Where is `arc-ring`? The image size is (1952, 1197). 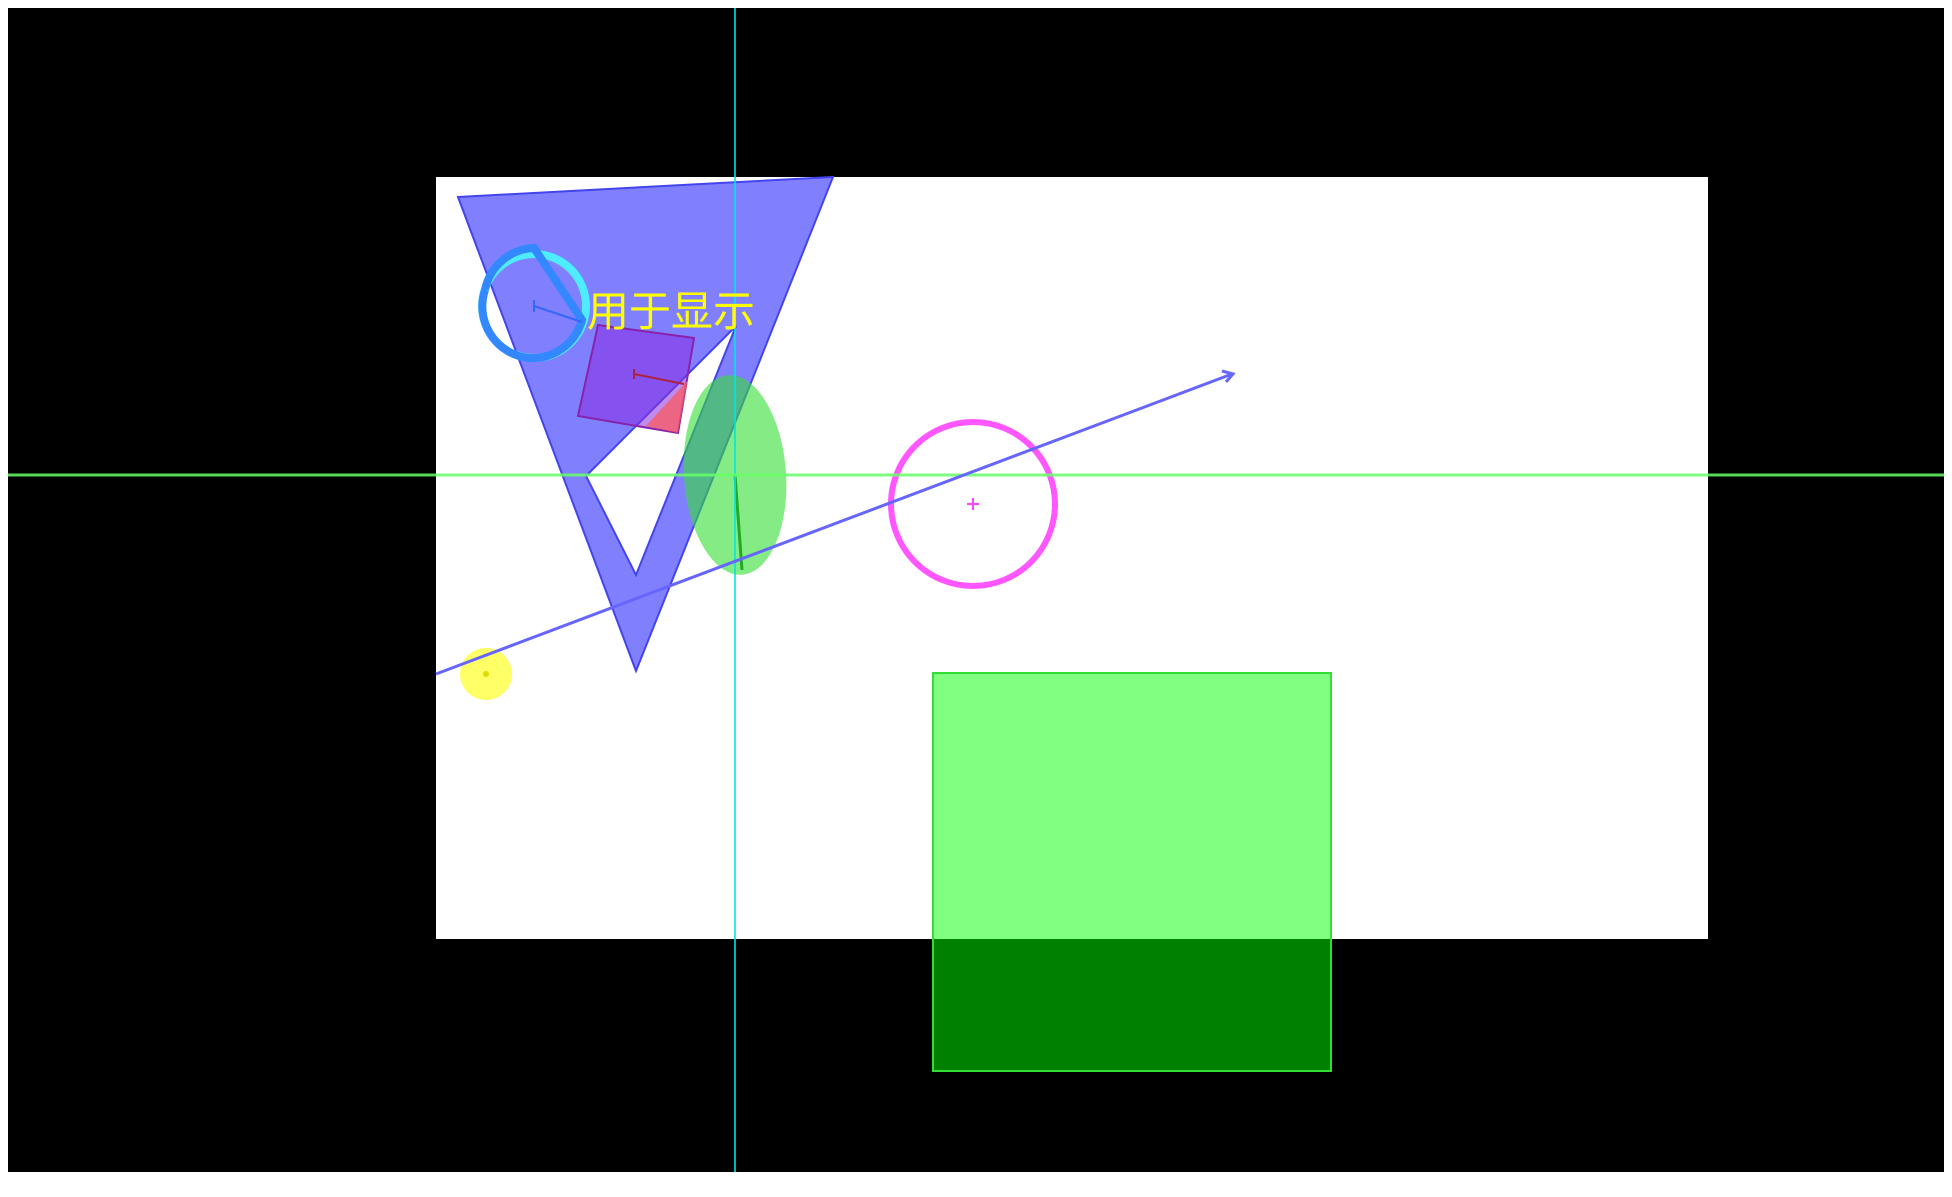 arc-ring is located at coordinates (534, 303).